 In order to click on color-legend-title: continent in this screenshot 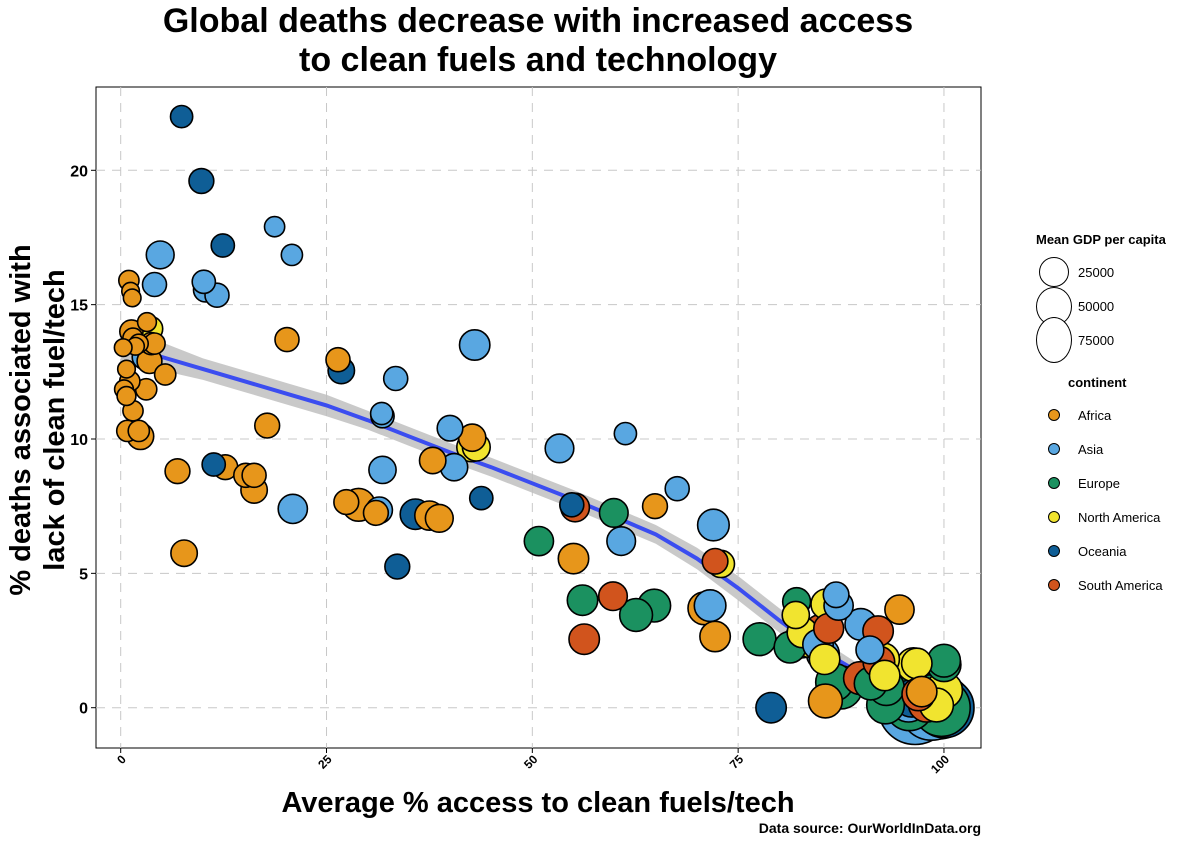, I will do `click(1097, 382)`.